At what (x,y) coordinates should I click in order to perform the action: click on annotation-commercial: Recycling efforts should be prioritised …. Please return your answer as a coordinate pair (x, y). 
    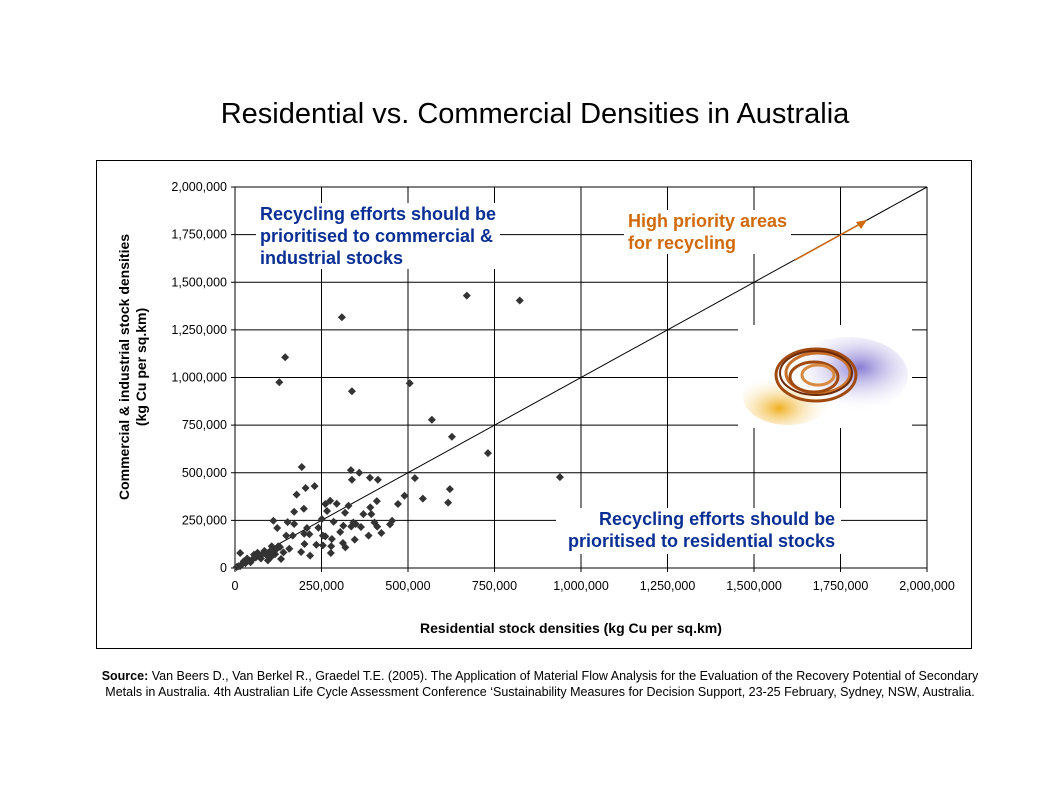
    Looking at the image, I should click on (378, 236).